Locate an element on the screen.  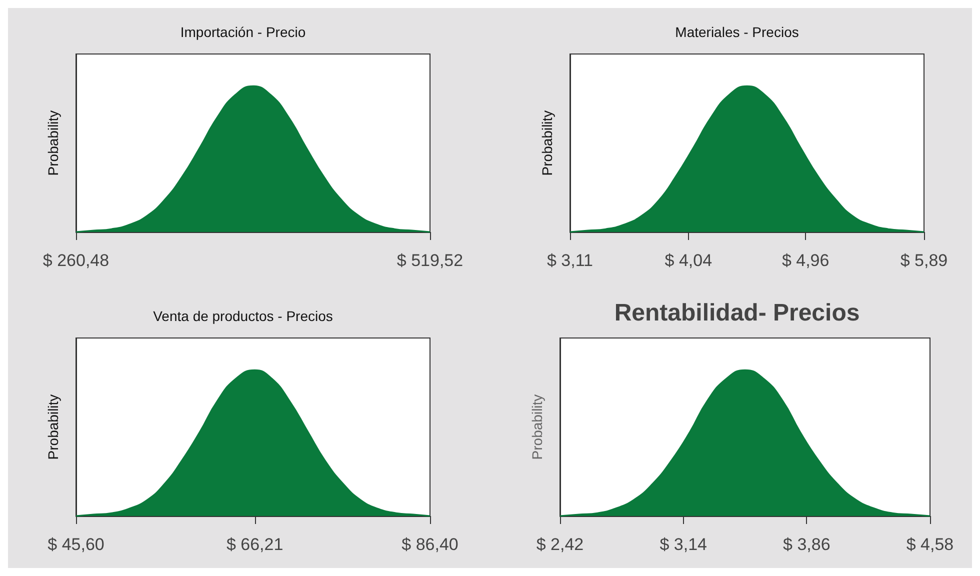
x-tick-label: $ 260,48 is located at coordinates (76, 260).